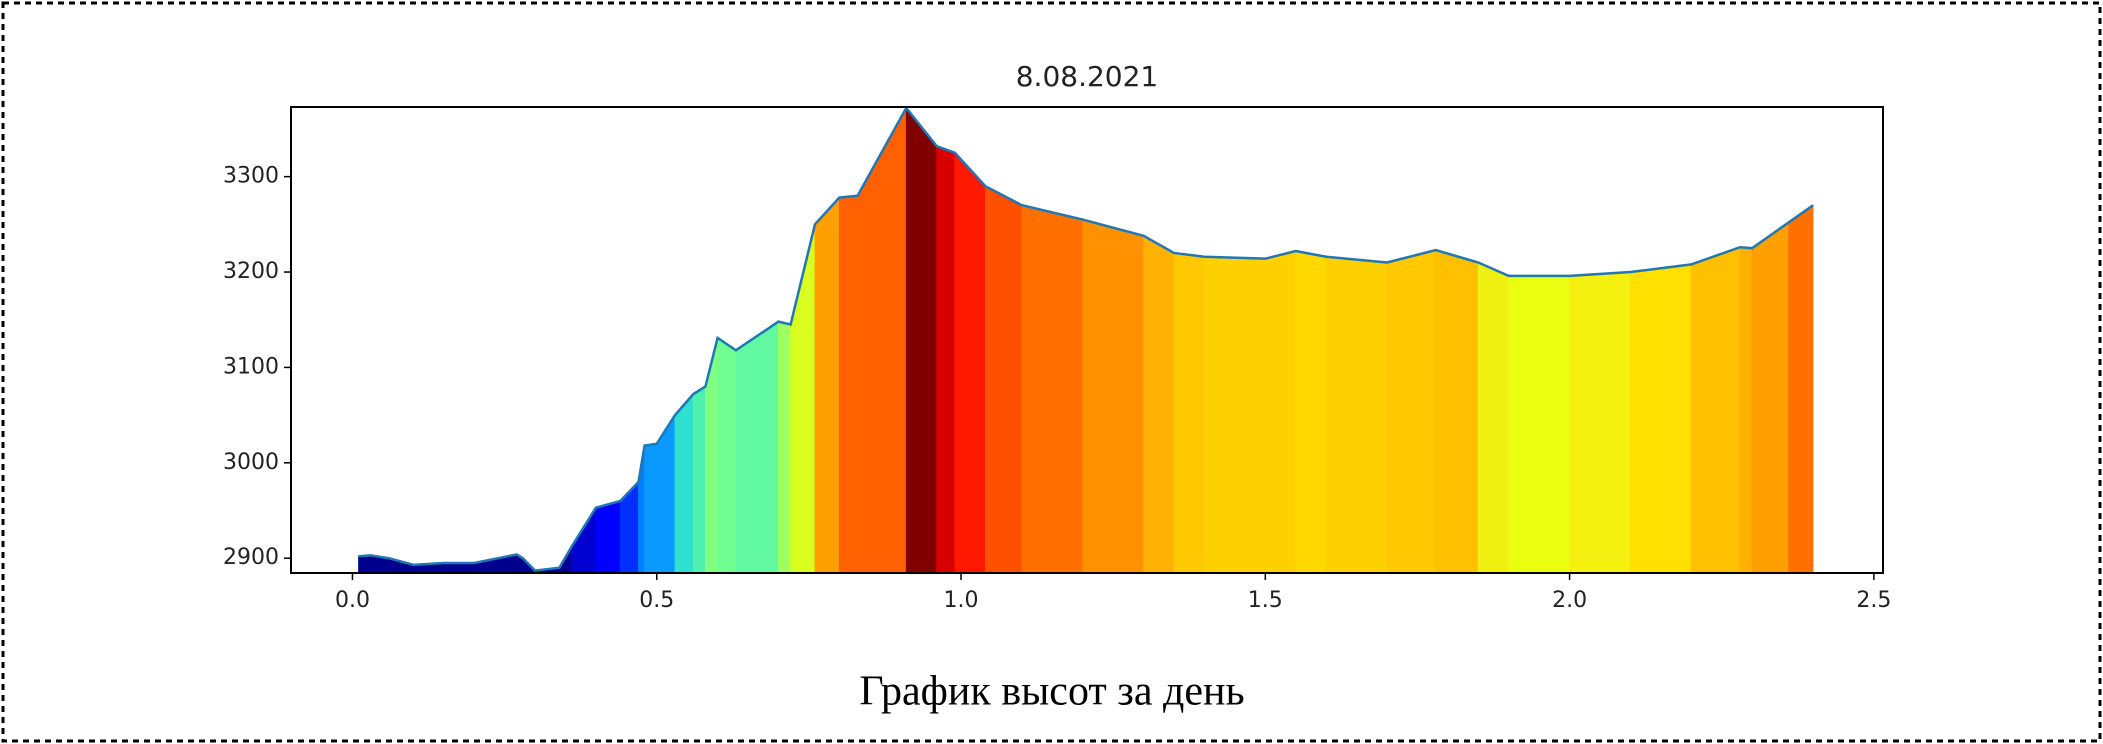 This screenshot has width=2103, height=744. Describe the element at coordinates (251, 176) in the screenshot. I see `y-tick-label: 3300` at that location.